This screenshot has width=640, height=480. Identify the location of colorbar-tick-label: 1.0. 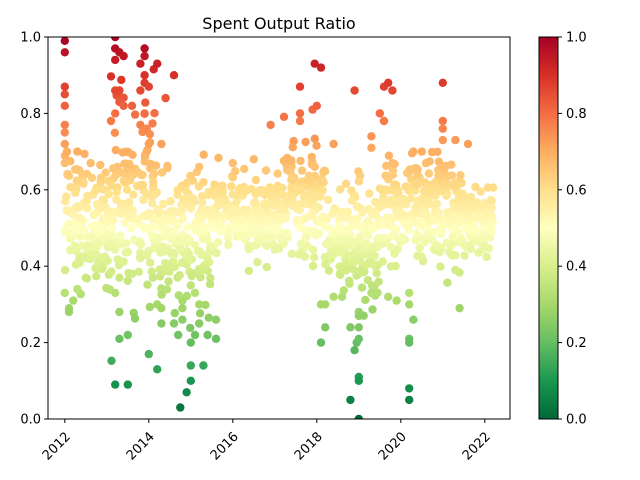
(576, 38).